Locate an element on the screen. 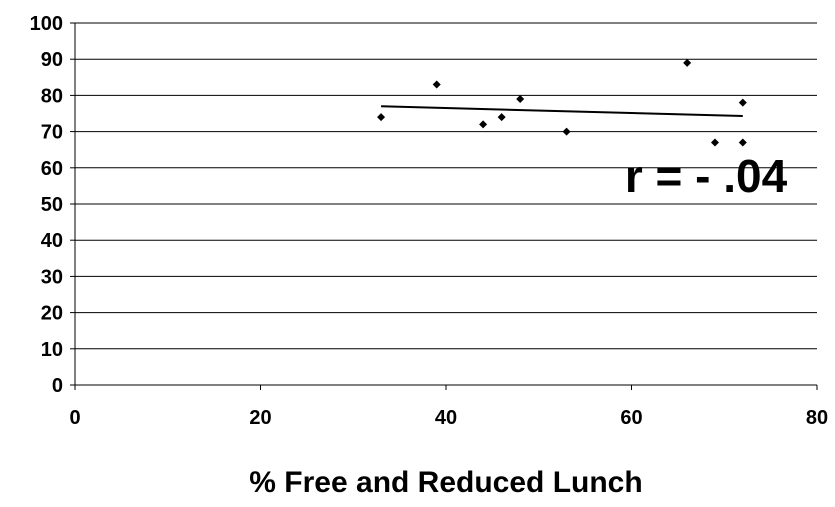 The image size is (835, 507). y-tick-label: 60 is located at coordinates (52, 169).